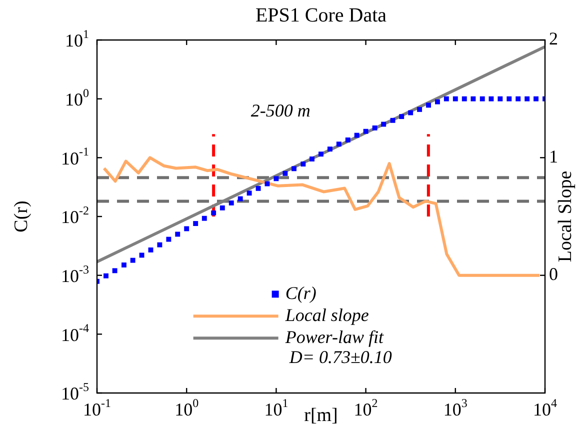 The height and width of the screenshot is (428, 579). I want to click on legend-label: Local slope, so click(326, 314).